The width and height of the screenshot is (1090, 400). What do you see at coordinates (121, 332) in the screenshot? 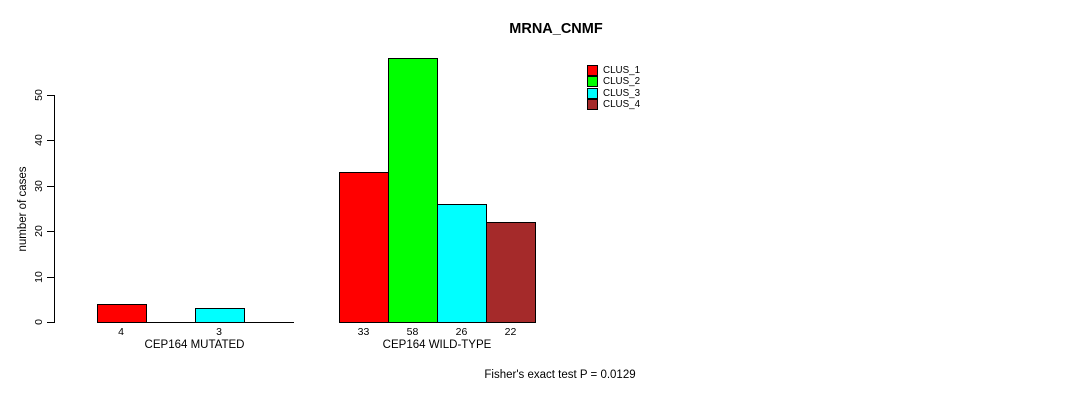
I see `bar-value-label: 4` at bounding box center [121, 332].